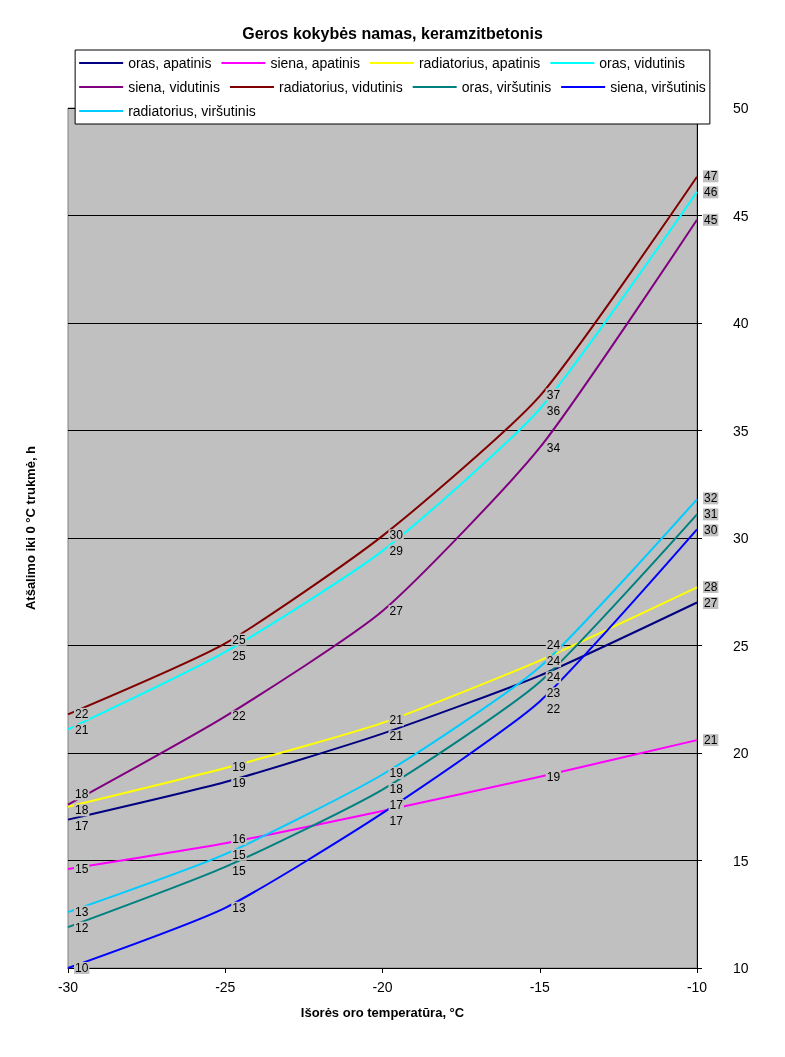 This screenshot has width=785, height=1057. Describe the element at coordinates (506, 87) in the screenshot. I see `legend-label: oras, viršutinis` at that location.